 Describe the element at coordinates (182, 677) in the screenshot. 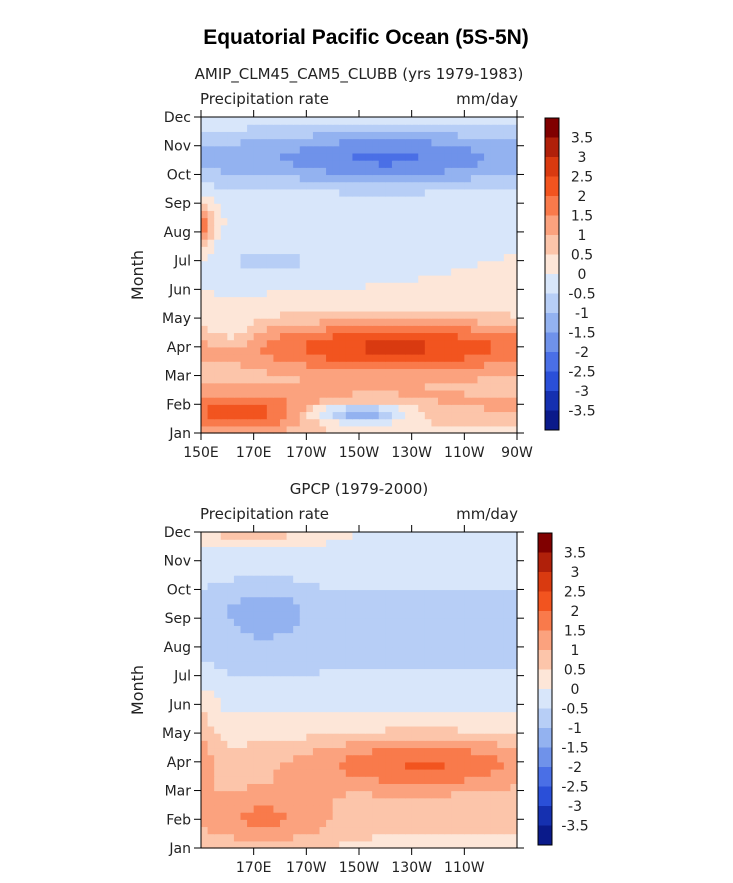

I see `y-tick-label: Jul` at that location.